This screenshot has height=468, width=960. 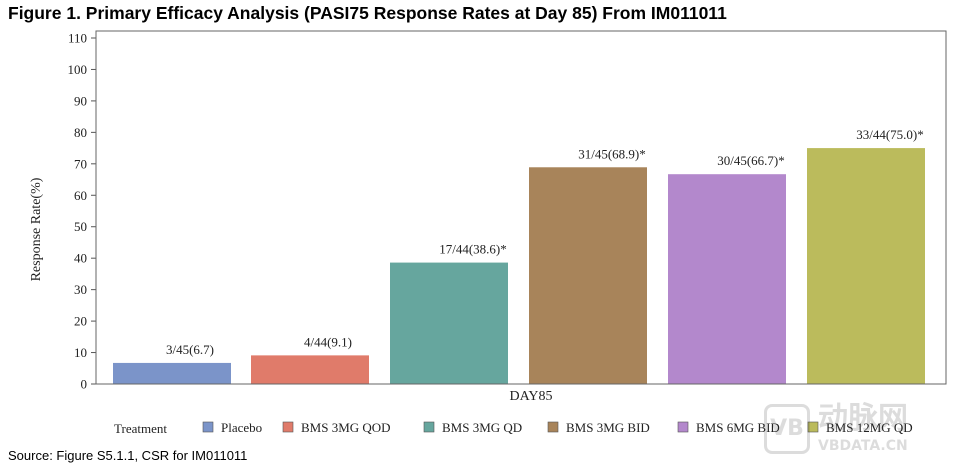 I want to click on y-tick-label: 0, so click(x=84, y=384).